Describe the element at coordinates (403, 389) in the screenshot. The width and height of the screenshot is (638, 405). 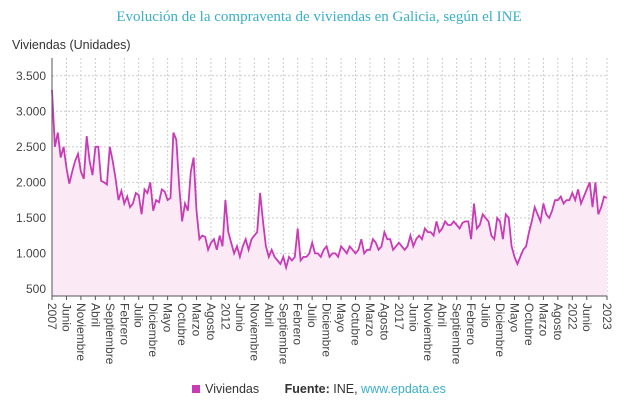
I see `source-link: www.epdata.es` at that location.